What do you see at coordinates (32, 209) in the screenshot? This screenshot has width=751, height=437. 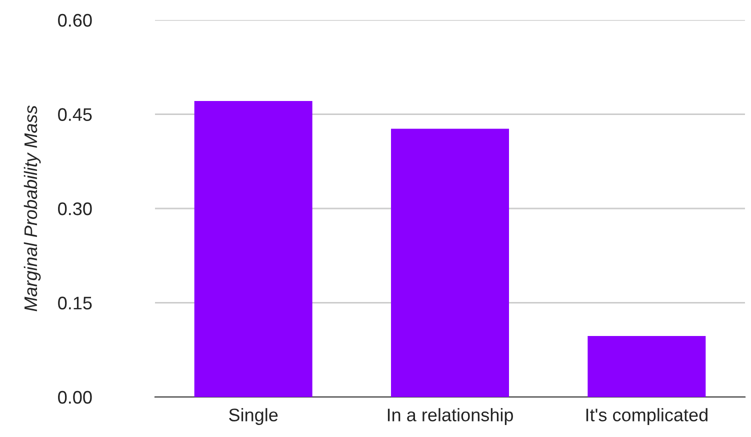 I see `y-axis-title: Marginal Probability Mass` at bounding box center [32, 209].